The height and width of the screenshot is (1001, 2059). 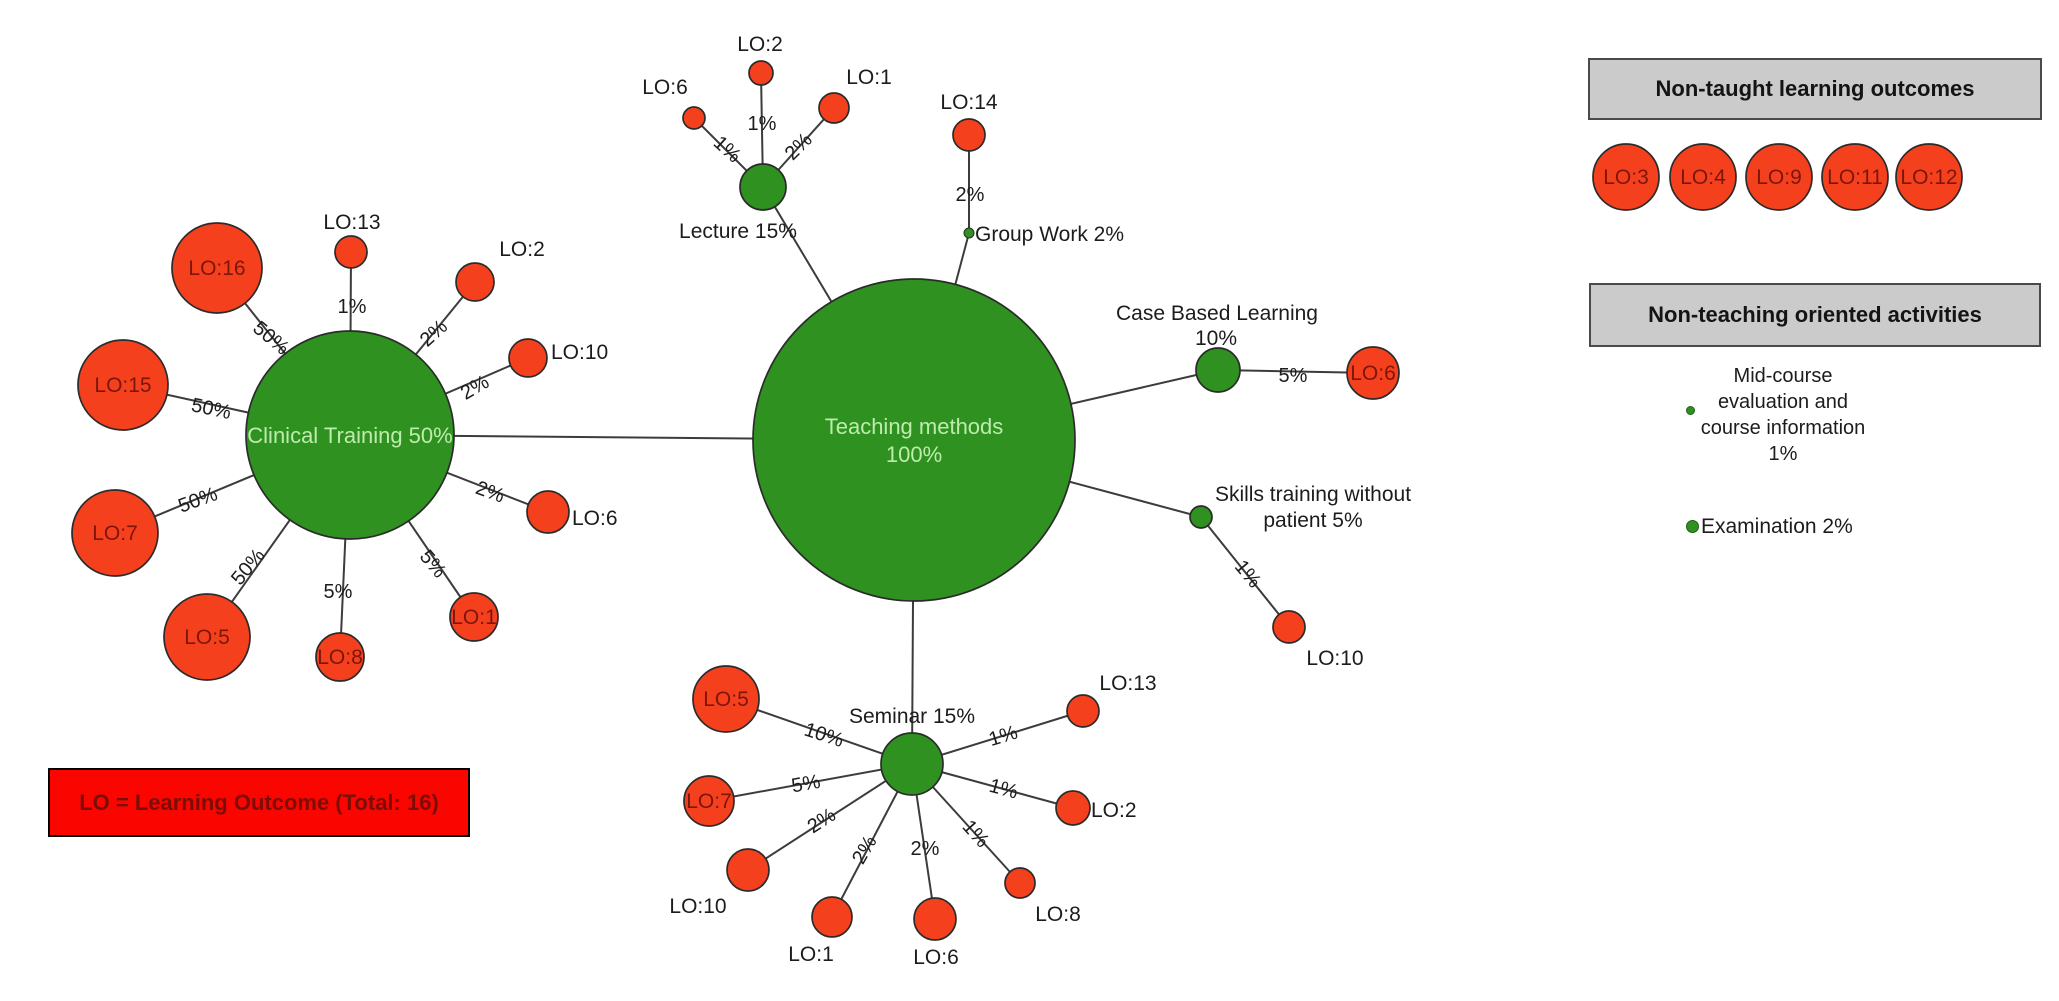 I want to click on float-label-seminar-15--15: Seminar 15%, so click(x=912, y=716).